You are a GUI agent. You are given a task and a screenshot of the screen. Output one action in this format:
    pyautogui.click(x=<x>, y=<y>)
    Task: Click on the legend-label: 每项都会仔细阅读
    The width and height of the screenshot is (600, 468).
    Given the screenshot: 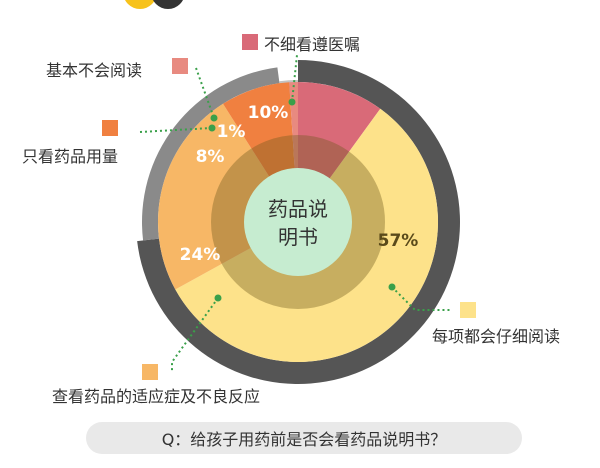 What is the action you would take?
    pyautogui.click(x=496, y=336)
    